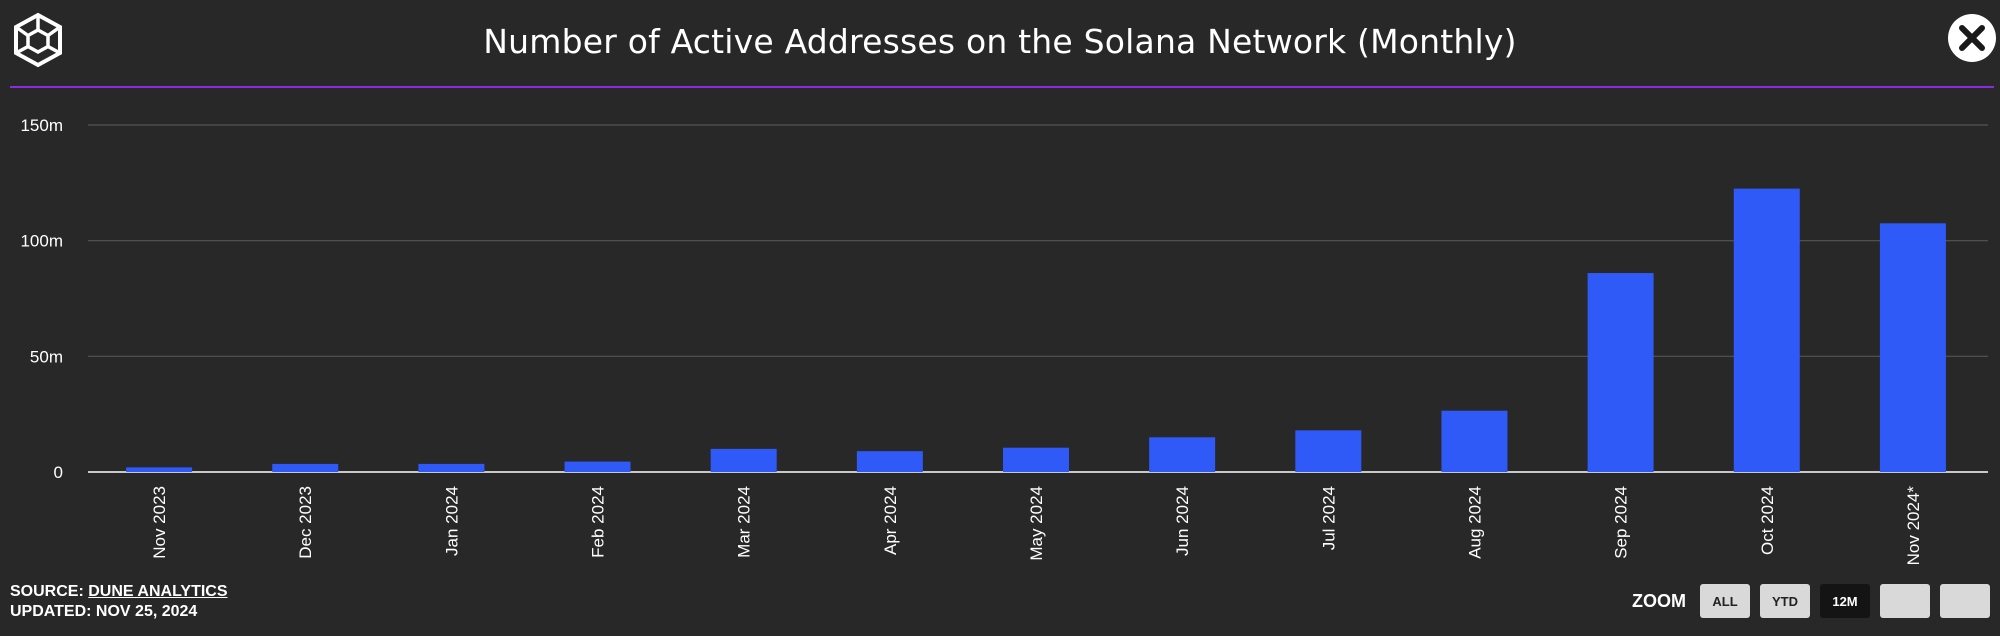 The width and height of the screenshot is (2000, 636). What do you see at coordinates (41, 241) in the screenshot?
I see `y-tick-label: 100m` at bounding box center [41, 241].